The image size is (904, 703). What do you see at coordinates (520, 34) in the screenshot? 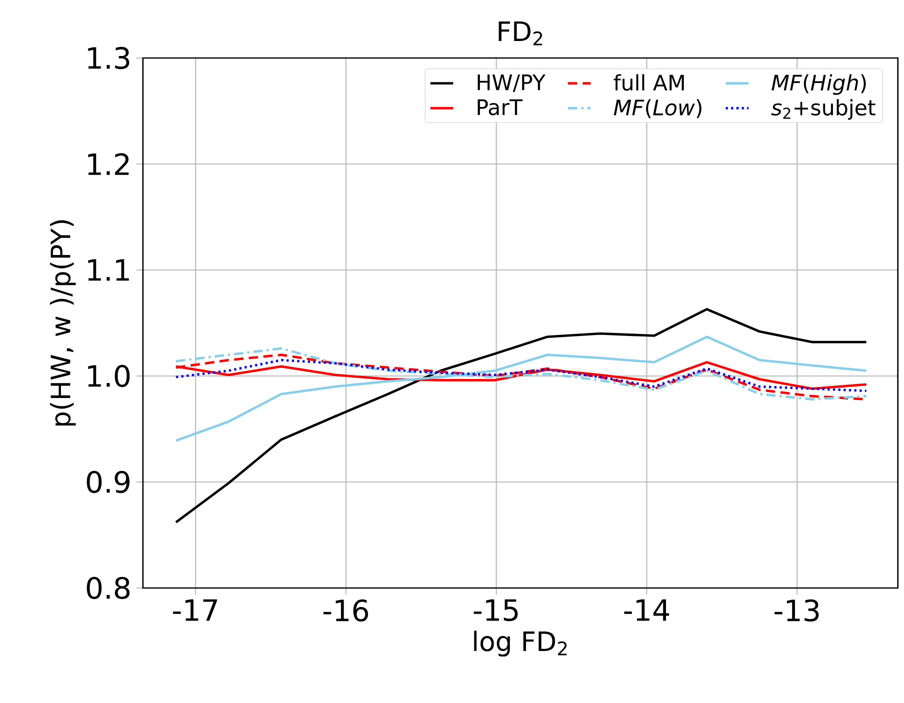
I see `chart-title: FD$_{2}$` at bounding box center [520, 34].